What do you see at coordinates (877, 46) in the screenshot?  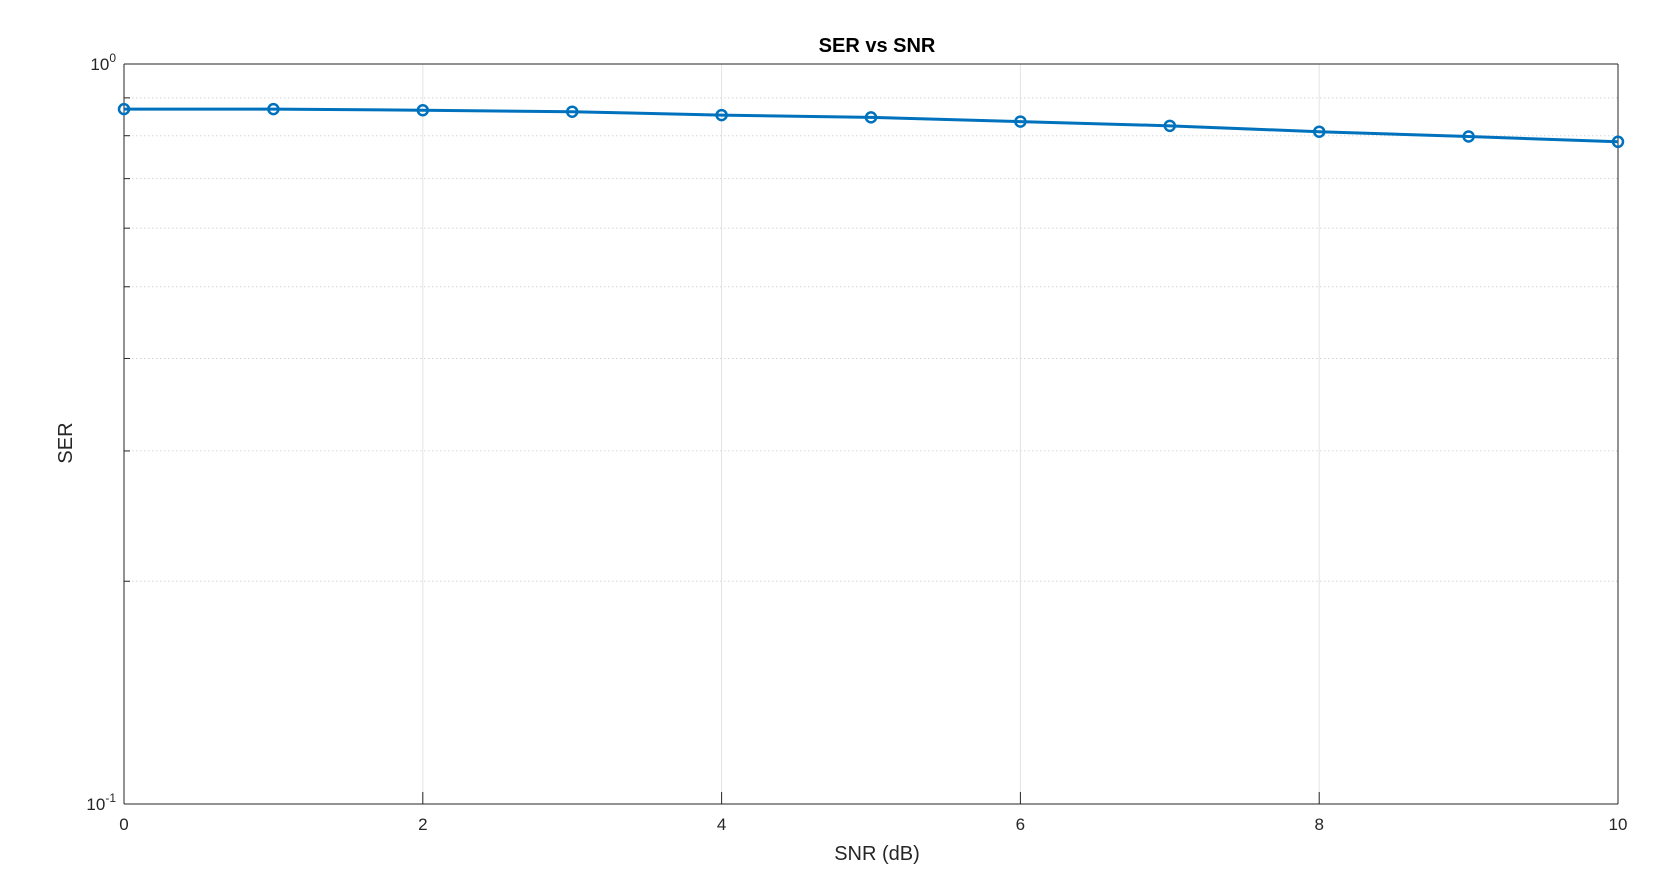 I see `chart-title: SER vs SNR` at bounding box center [877, 46].